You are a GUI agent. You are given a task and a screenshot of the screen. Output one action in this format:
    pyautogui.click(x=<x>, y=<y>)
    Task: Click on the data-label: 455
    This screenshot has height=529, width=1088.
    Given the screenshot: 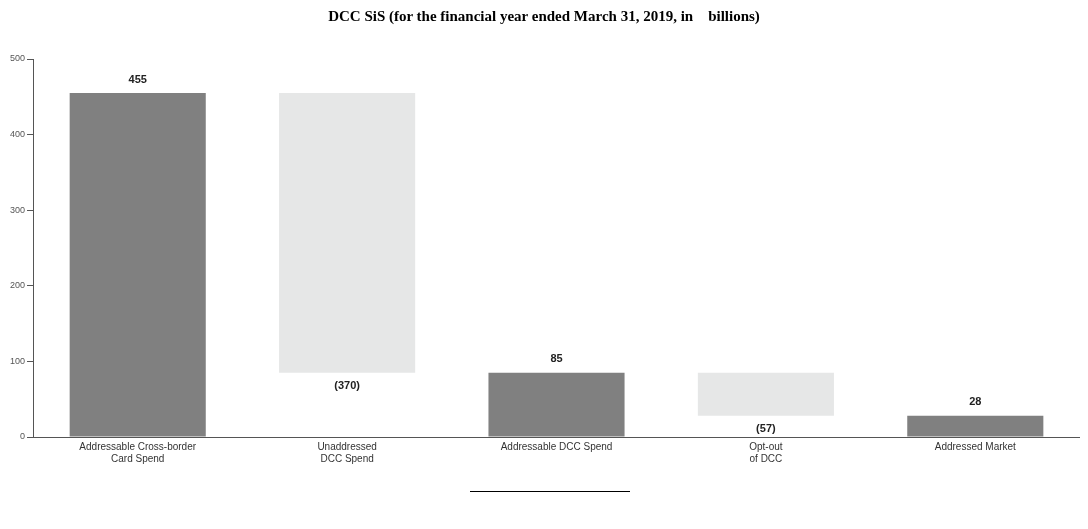 What is the action you would take?
    pyautogui.click(x=137, y=78)
    